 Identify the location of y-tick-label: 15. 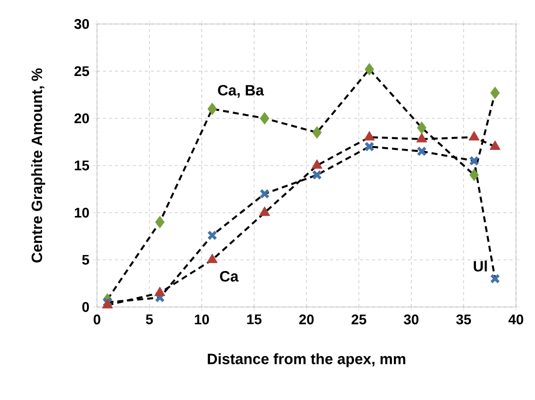
(82, 165).